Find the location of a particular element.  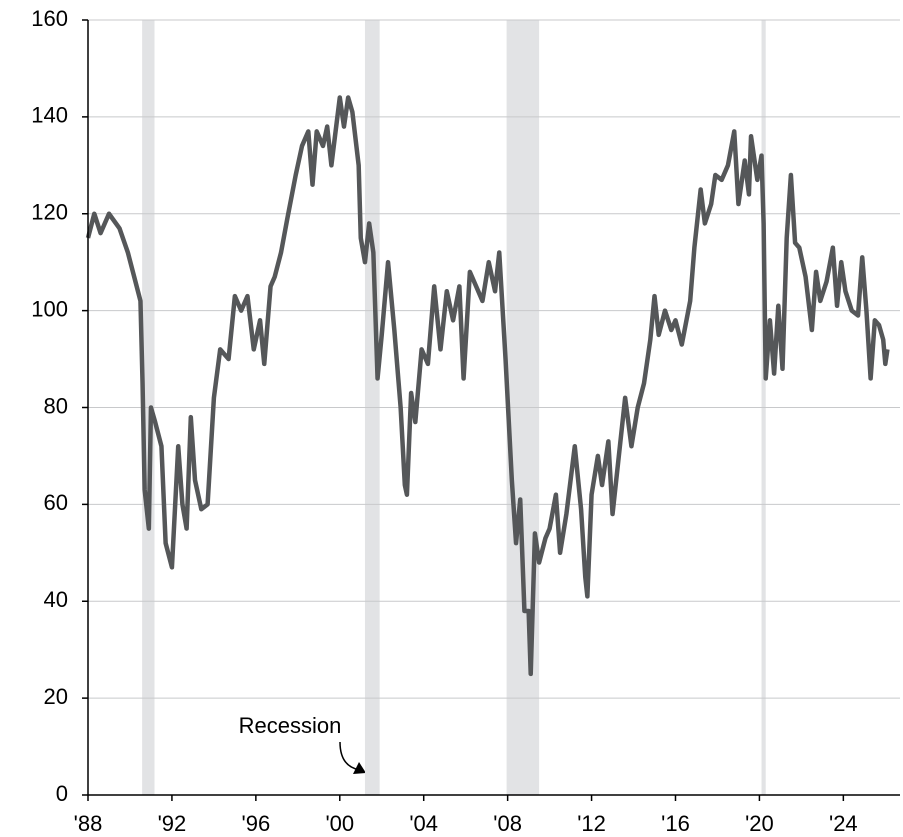

y-tick-label: 20 is located at coordinates (56, 696).